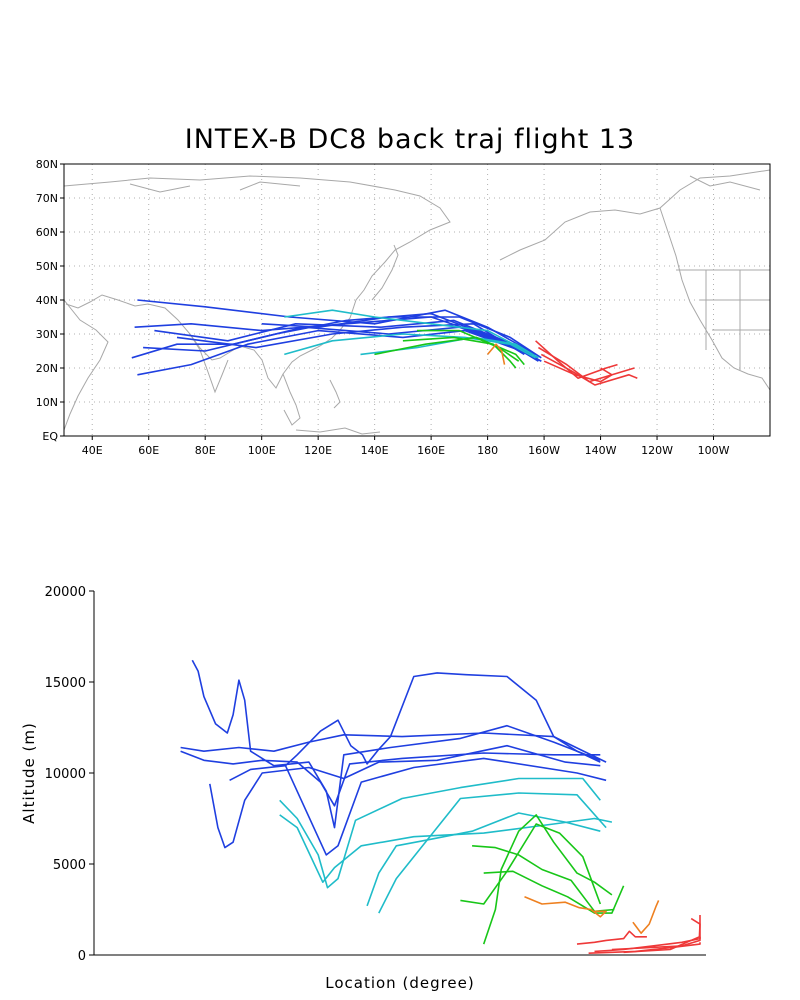  I want to click on map-y-tick-label: 10N, so click(47, 402).